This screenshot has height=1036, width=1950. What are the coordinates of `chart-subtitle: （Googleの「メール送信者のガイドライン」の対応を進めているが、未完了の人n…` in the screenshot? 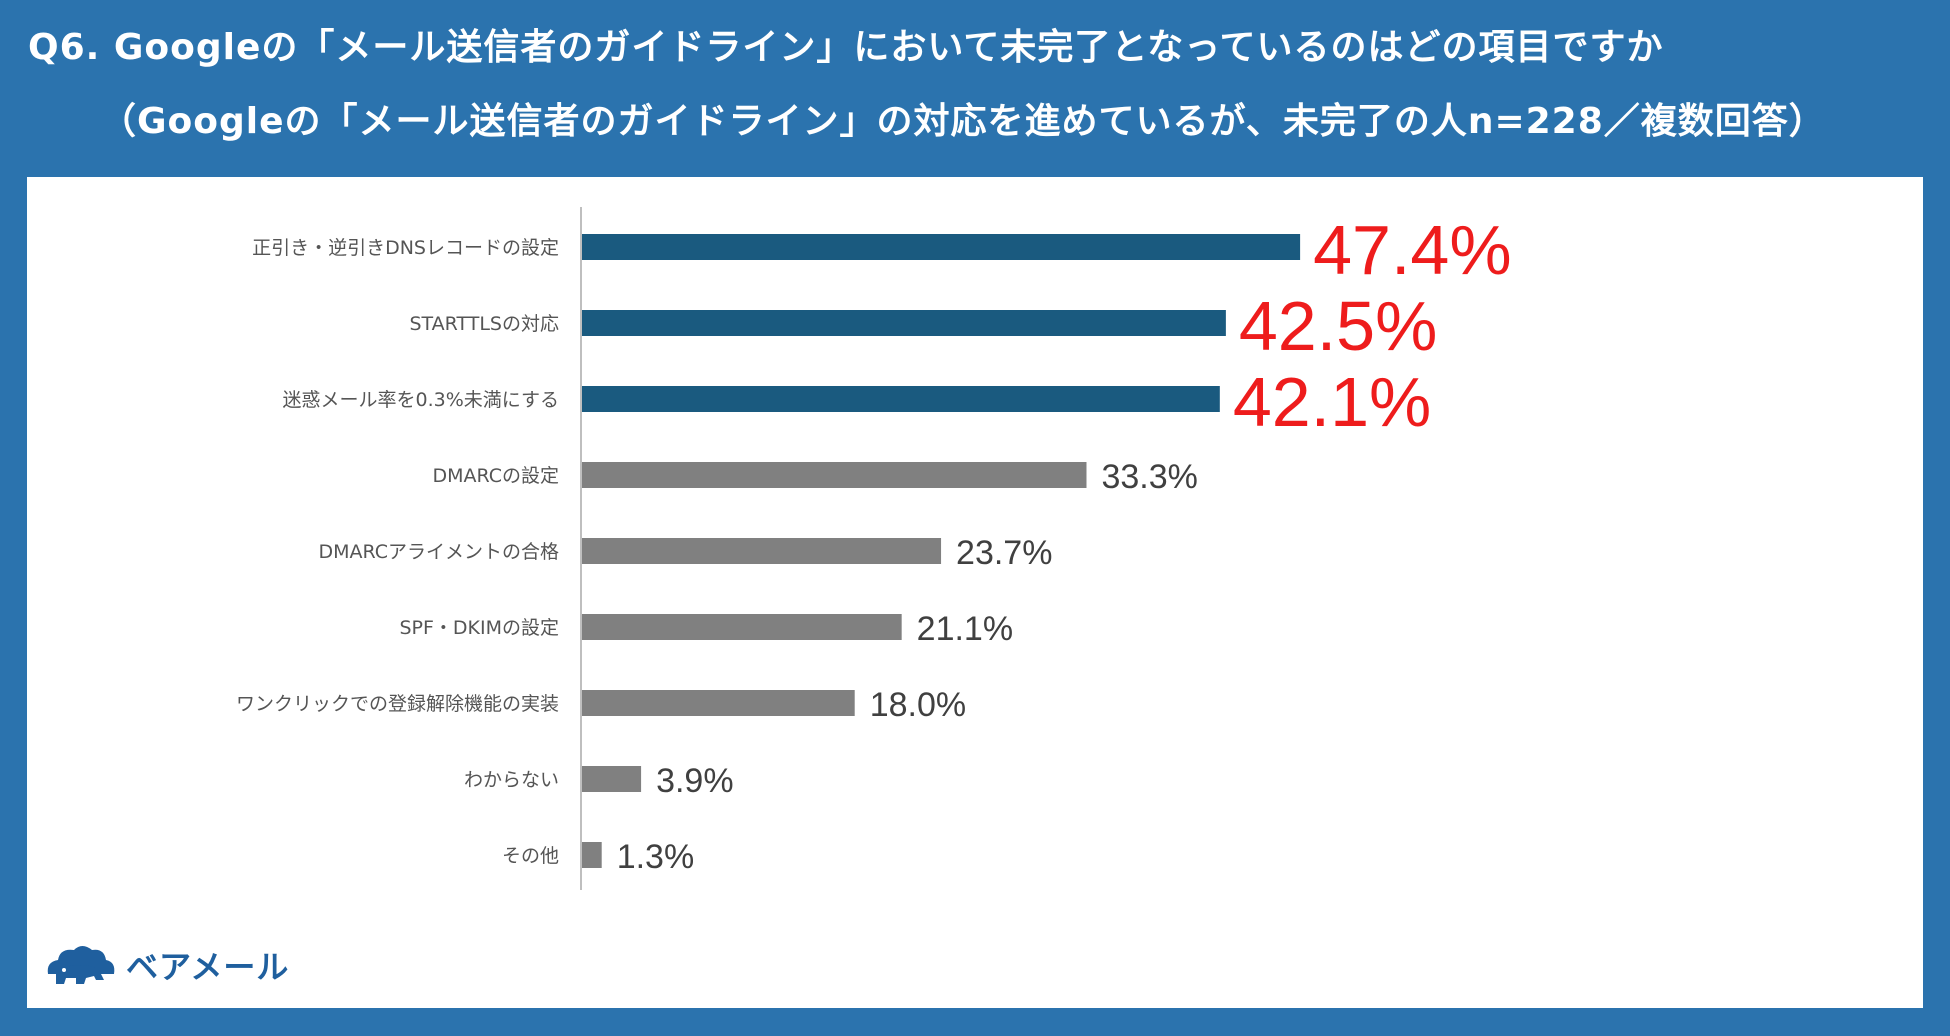 It's located at (963, 121).